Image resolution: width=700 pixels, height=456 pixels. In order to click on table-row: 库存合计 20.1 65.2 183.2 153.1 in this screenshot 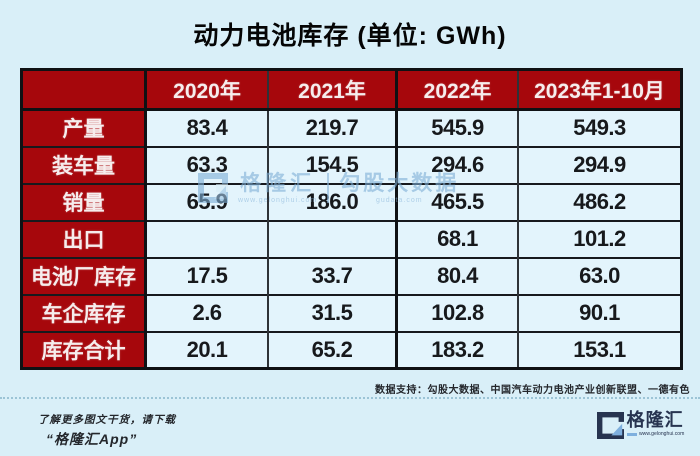, I will do `click(351, 350)`.